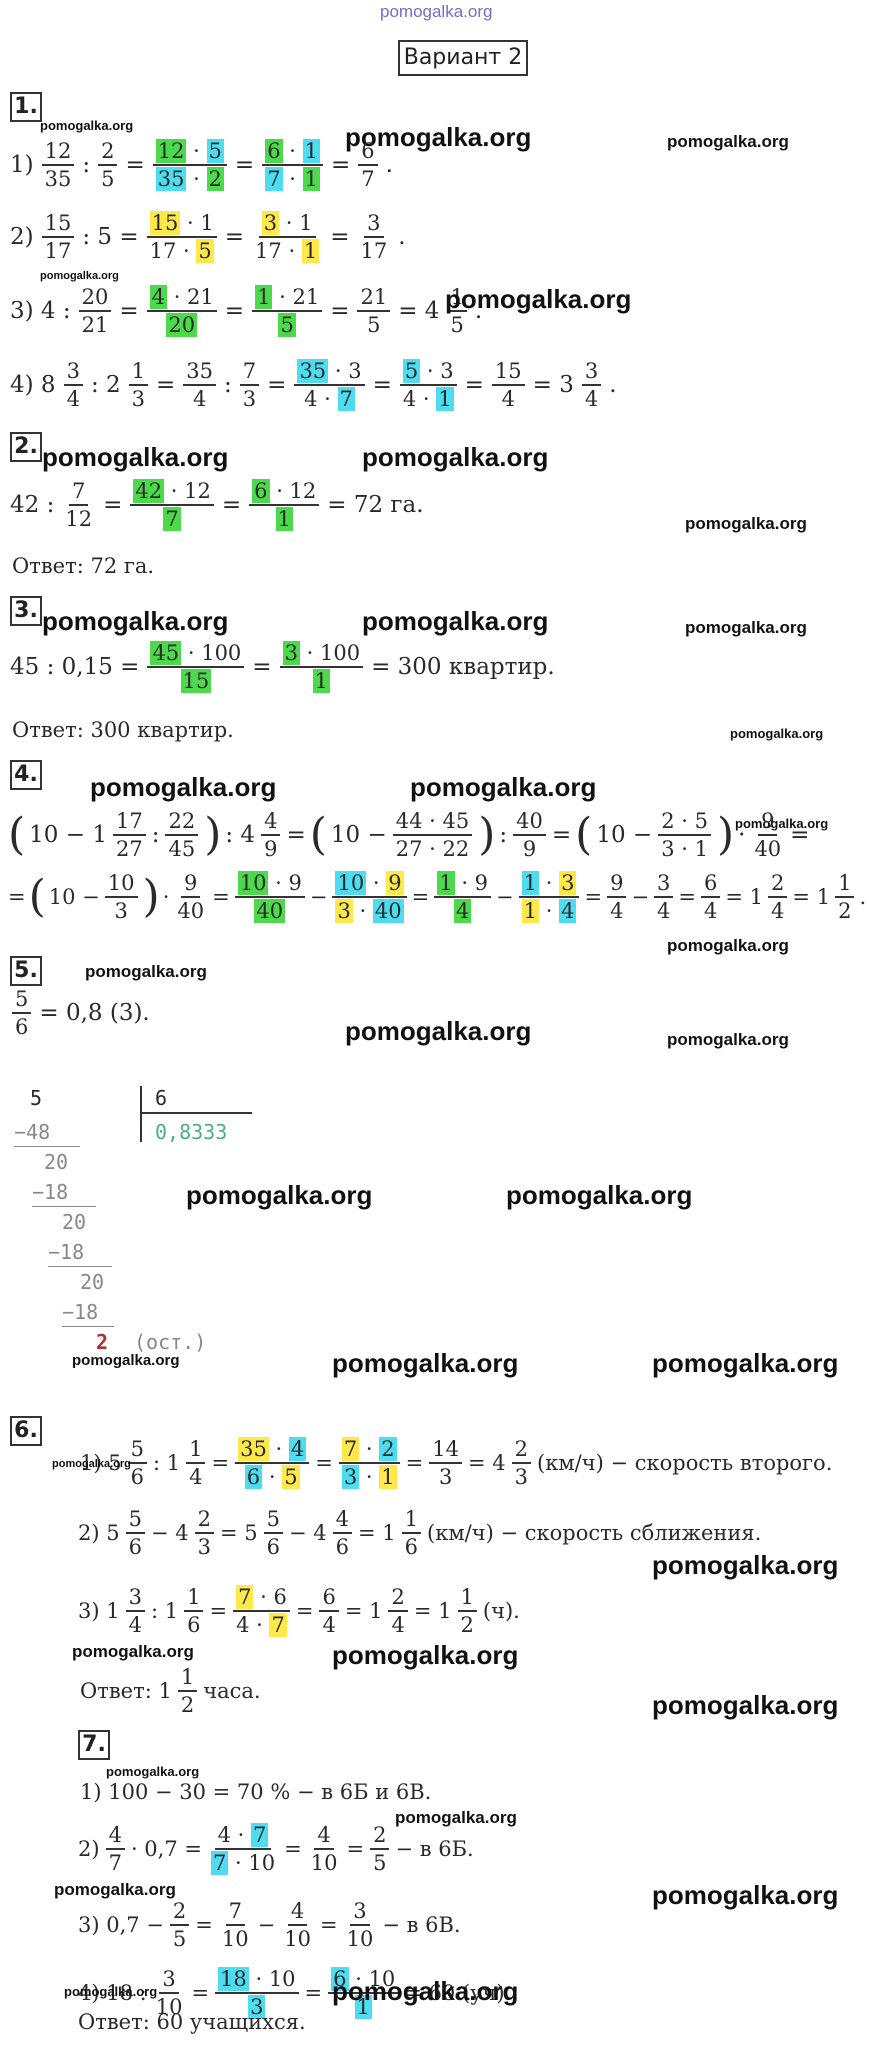 The height and width of the screenshot is (2048, 869). I want to click on task2-answer: Ответ: 72 га., so click(83, 566).